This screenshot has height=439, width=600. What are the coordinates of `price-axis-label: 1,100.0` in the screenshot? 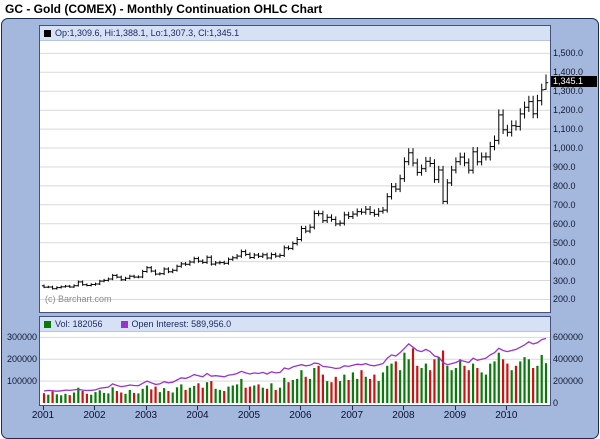 It's located at (568, 129).